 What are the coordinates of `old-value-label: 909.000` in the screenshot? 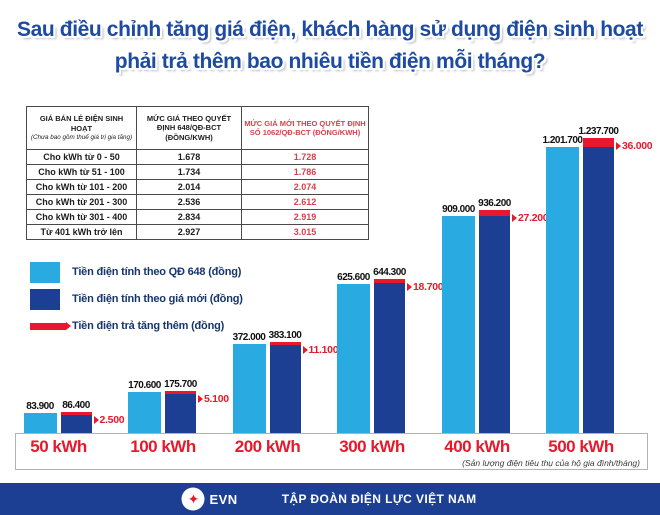 It's located at (458, 209).